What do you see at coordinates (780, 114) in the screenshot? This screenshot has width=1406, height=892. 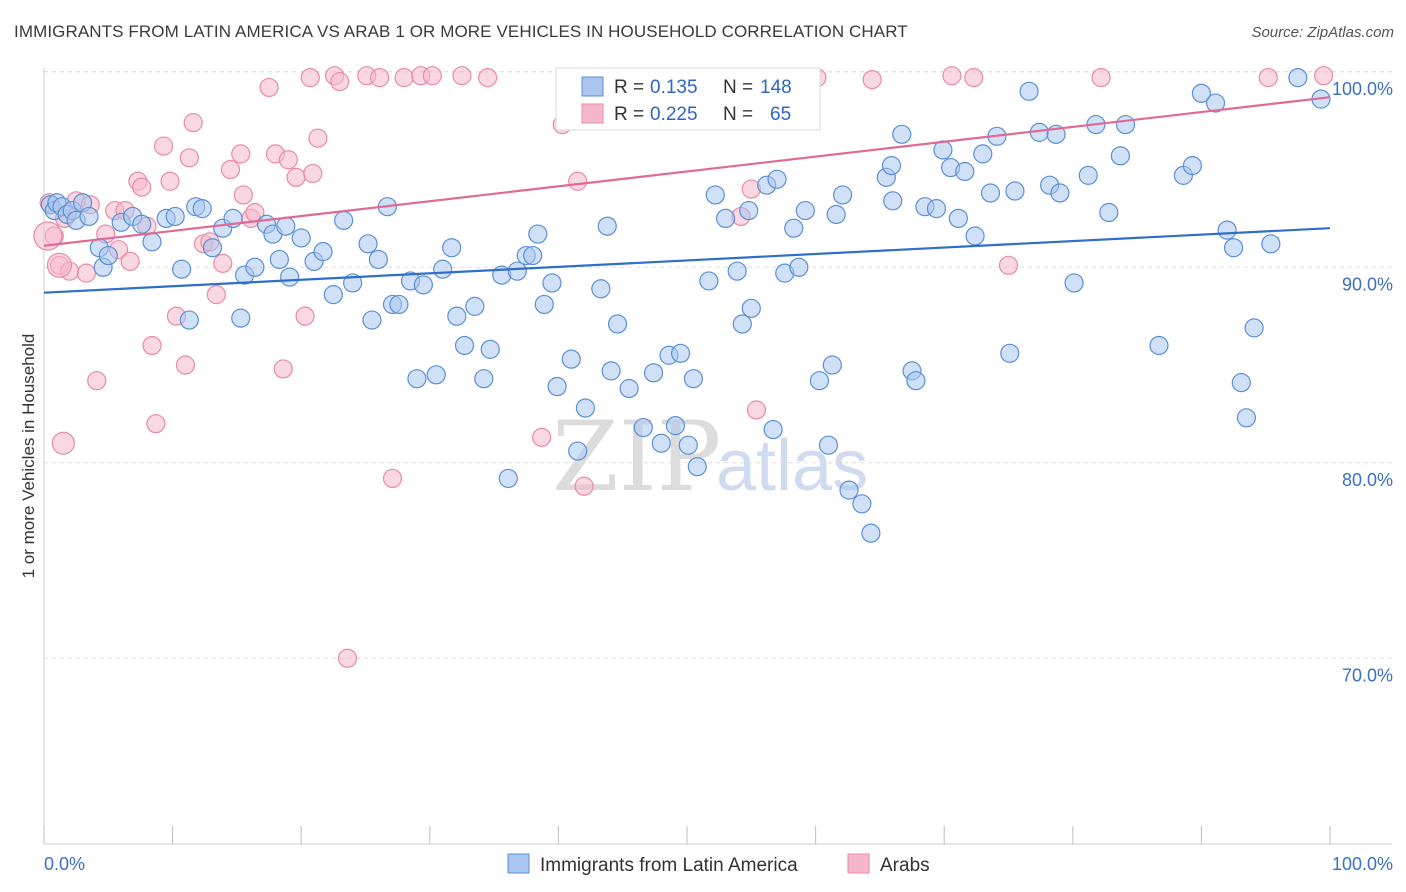 I see `legend-n-value-pink: 65` at bounding box center [780, 114].